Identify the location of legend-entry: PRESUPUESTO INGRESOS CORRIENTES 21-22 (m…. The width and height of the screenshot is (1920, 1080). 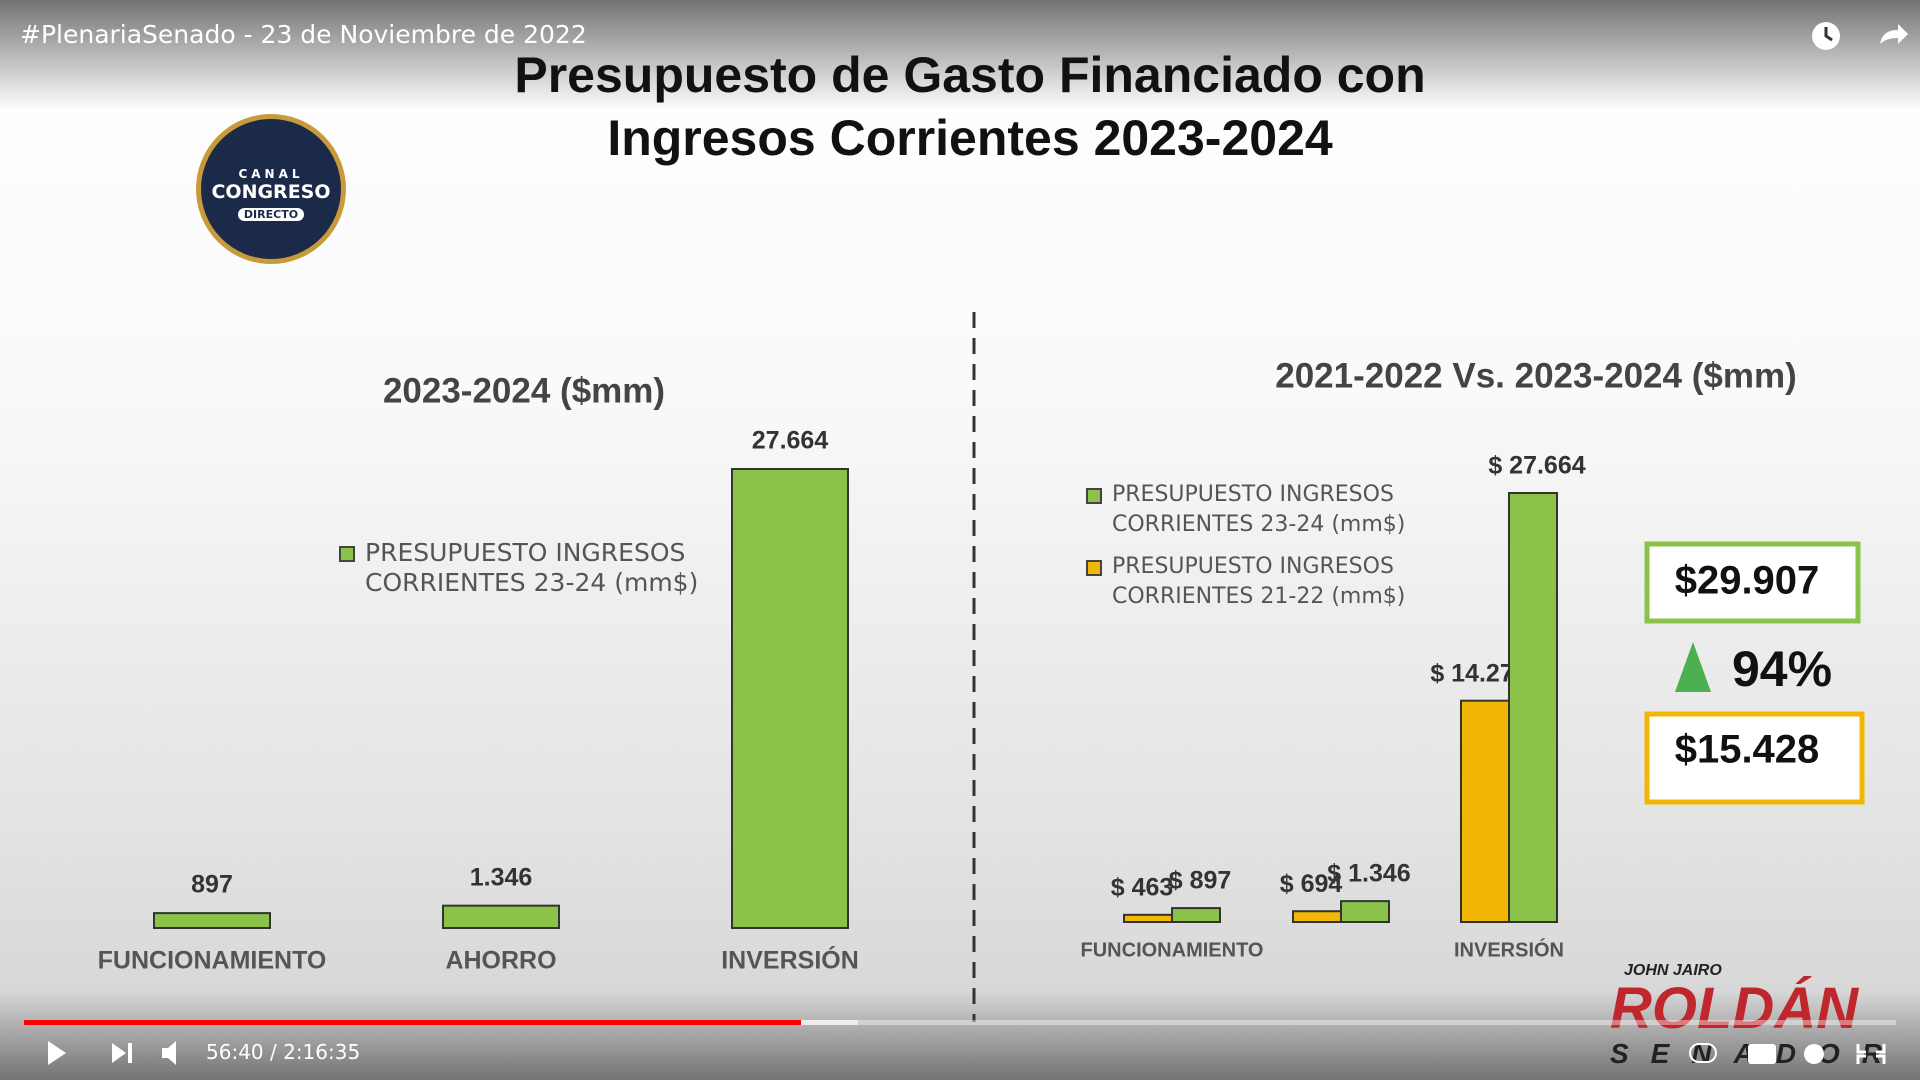
(1279, 582).